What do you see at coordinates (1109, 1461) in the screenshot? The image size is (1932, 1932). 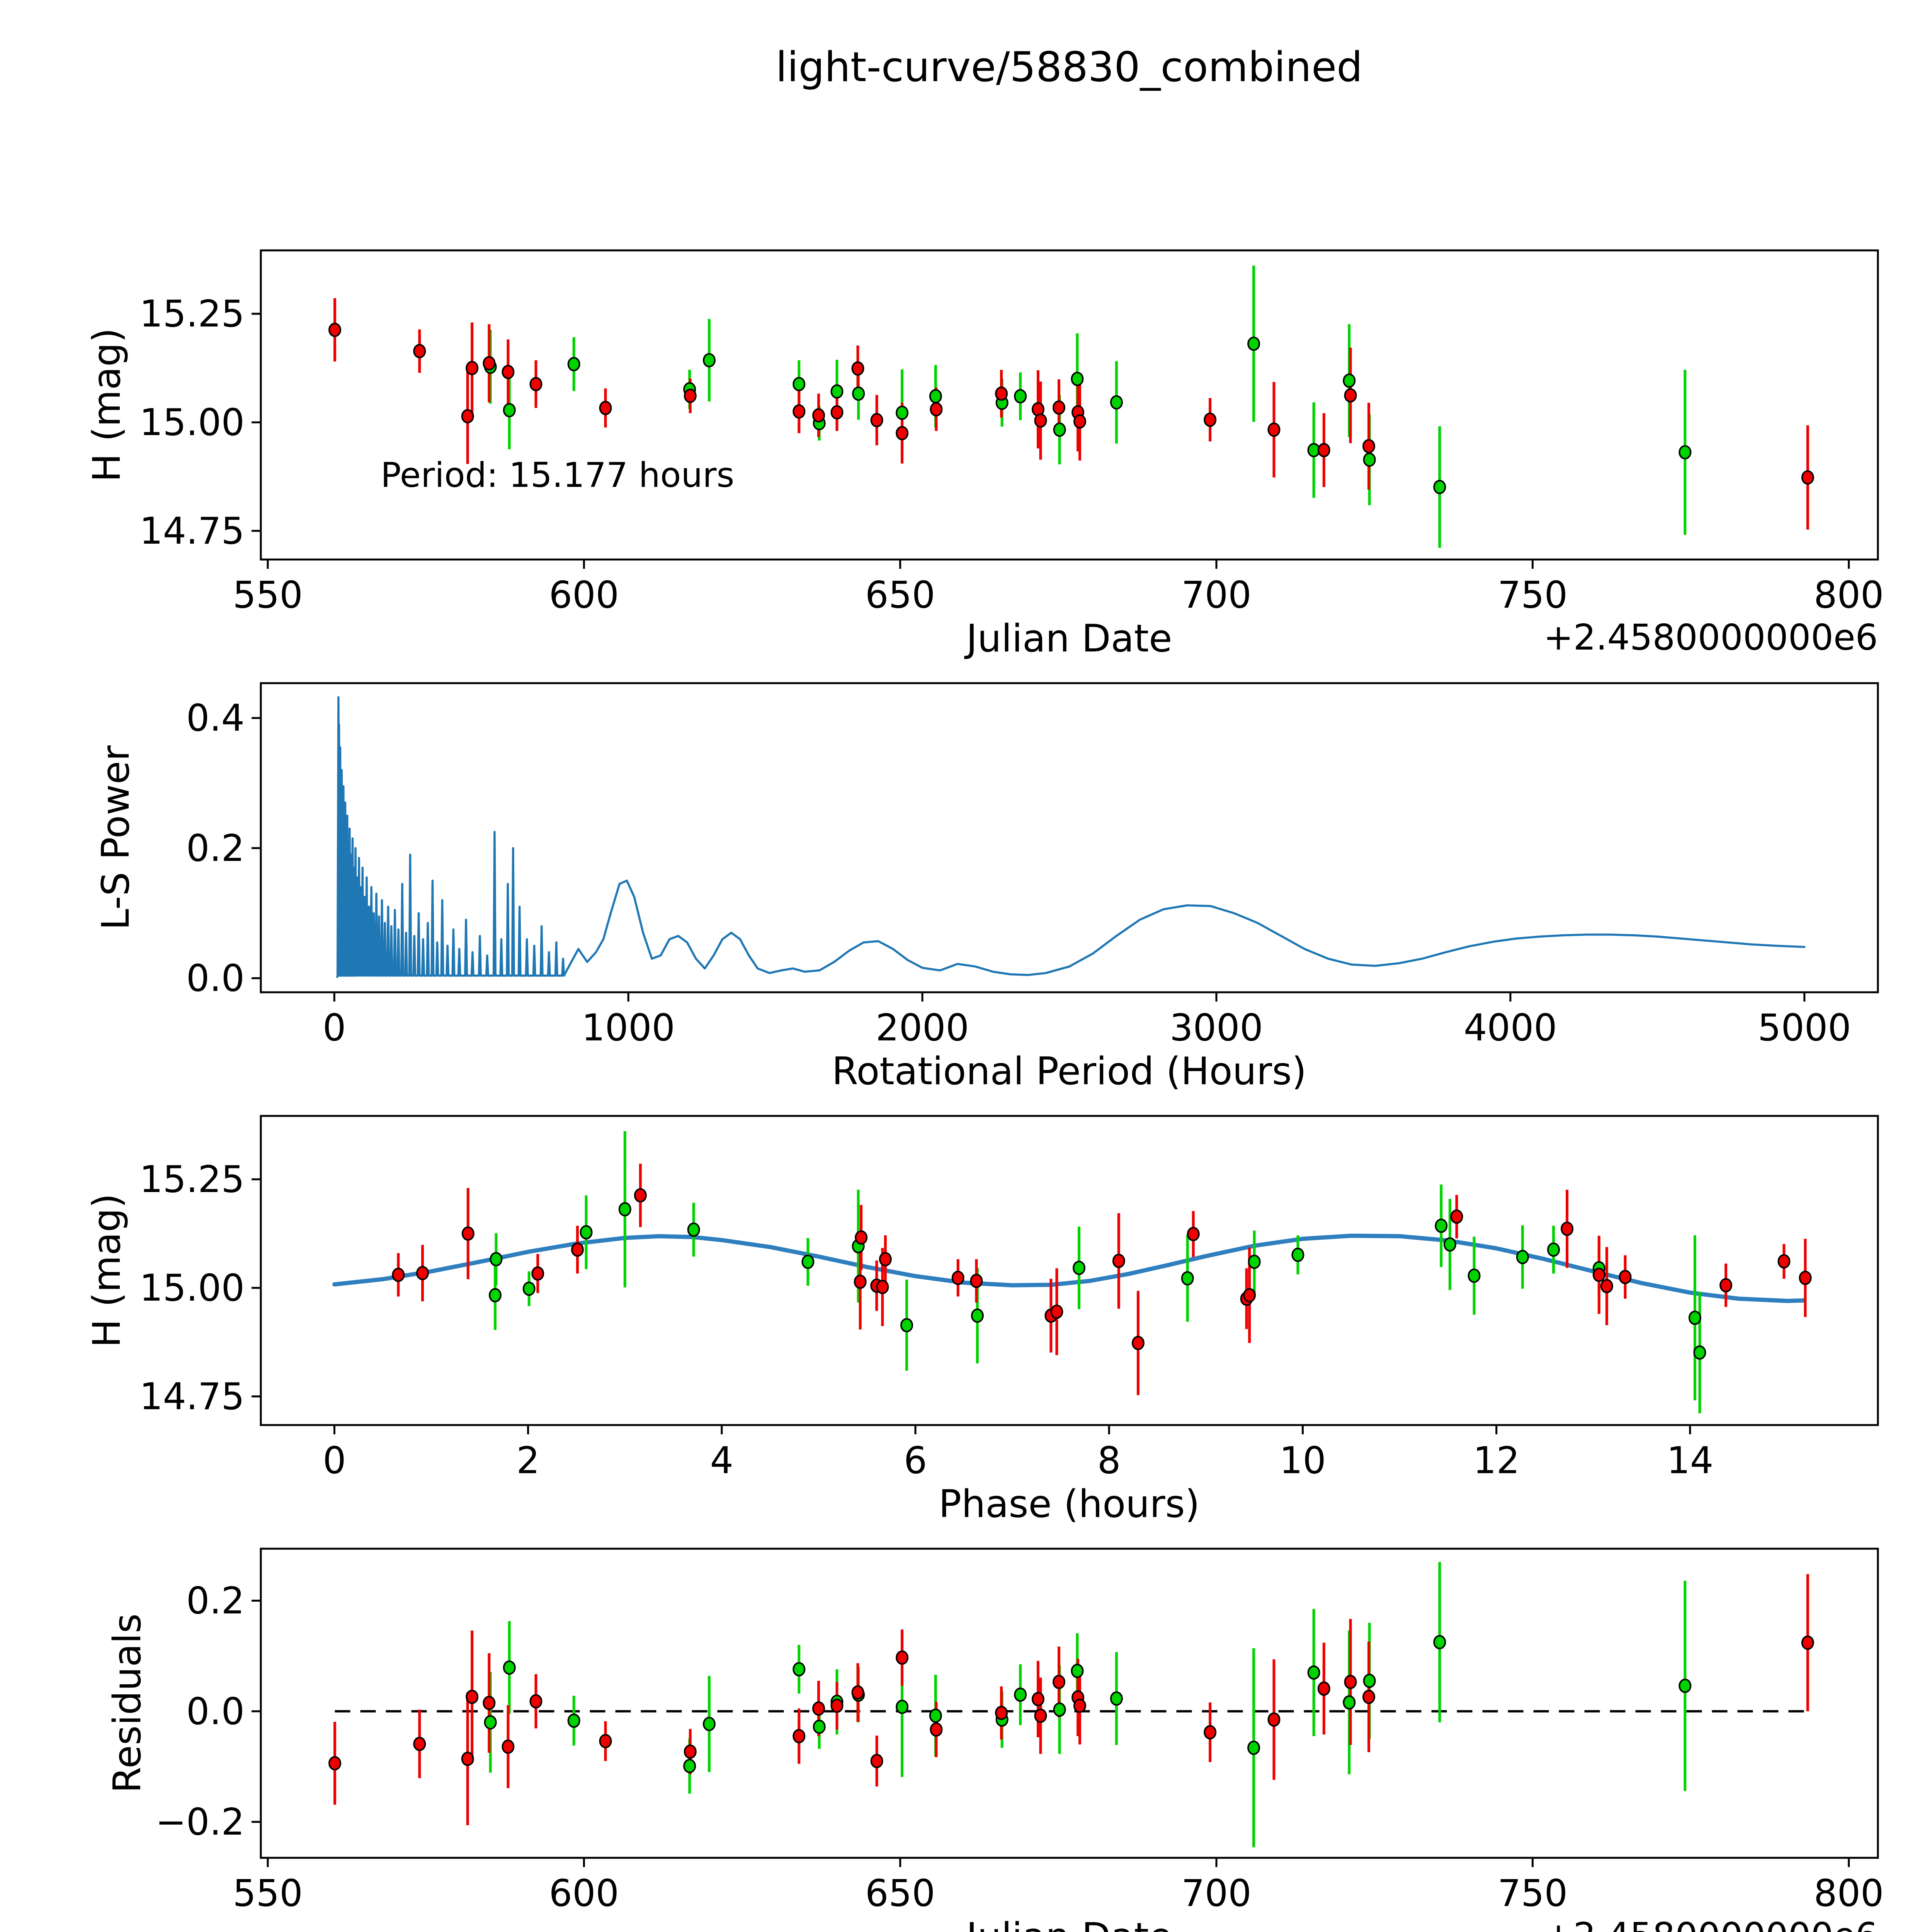 I see `svg-text: 8` at bounding box center [1109, 1461].